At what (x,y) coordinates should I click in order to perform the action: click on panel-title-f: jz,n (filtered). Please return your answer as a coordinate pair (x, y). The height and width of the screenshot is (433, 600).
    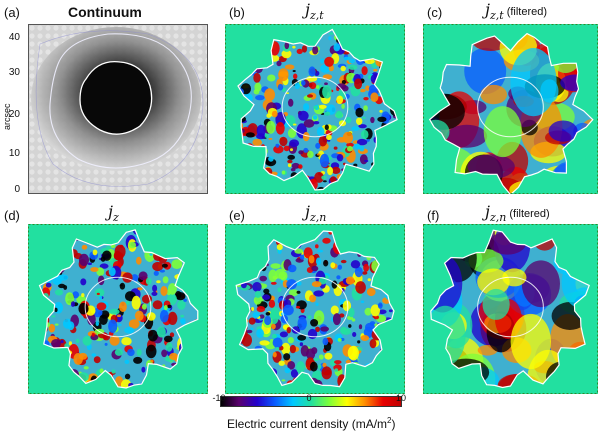
    Looking at the image, I should click on (517, 213).